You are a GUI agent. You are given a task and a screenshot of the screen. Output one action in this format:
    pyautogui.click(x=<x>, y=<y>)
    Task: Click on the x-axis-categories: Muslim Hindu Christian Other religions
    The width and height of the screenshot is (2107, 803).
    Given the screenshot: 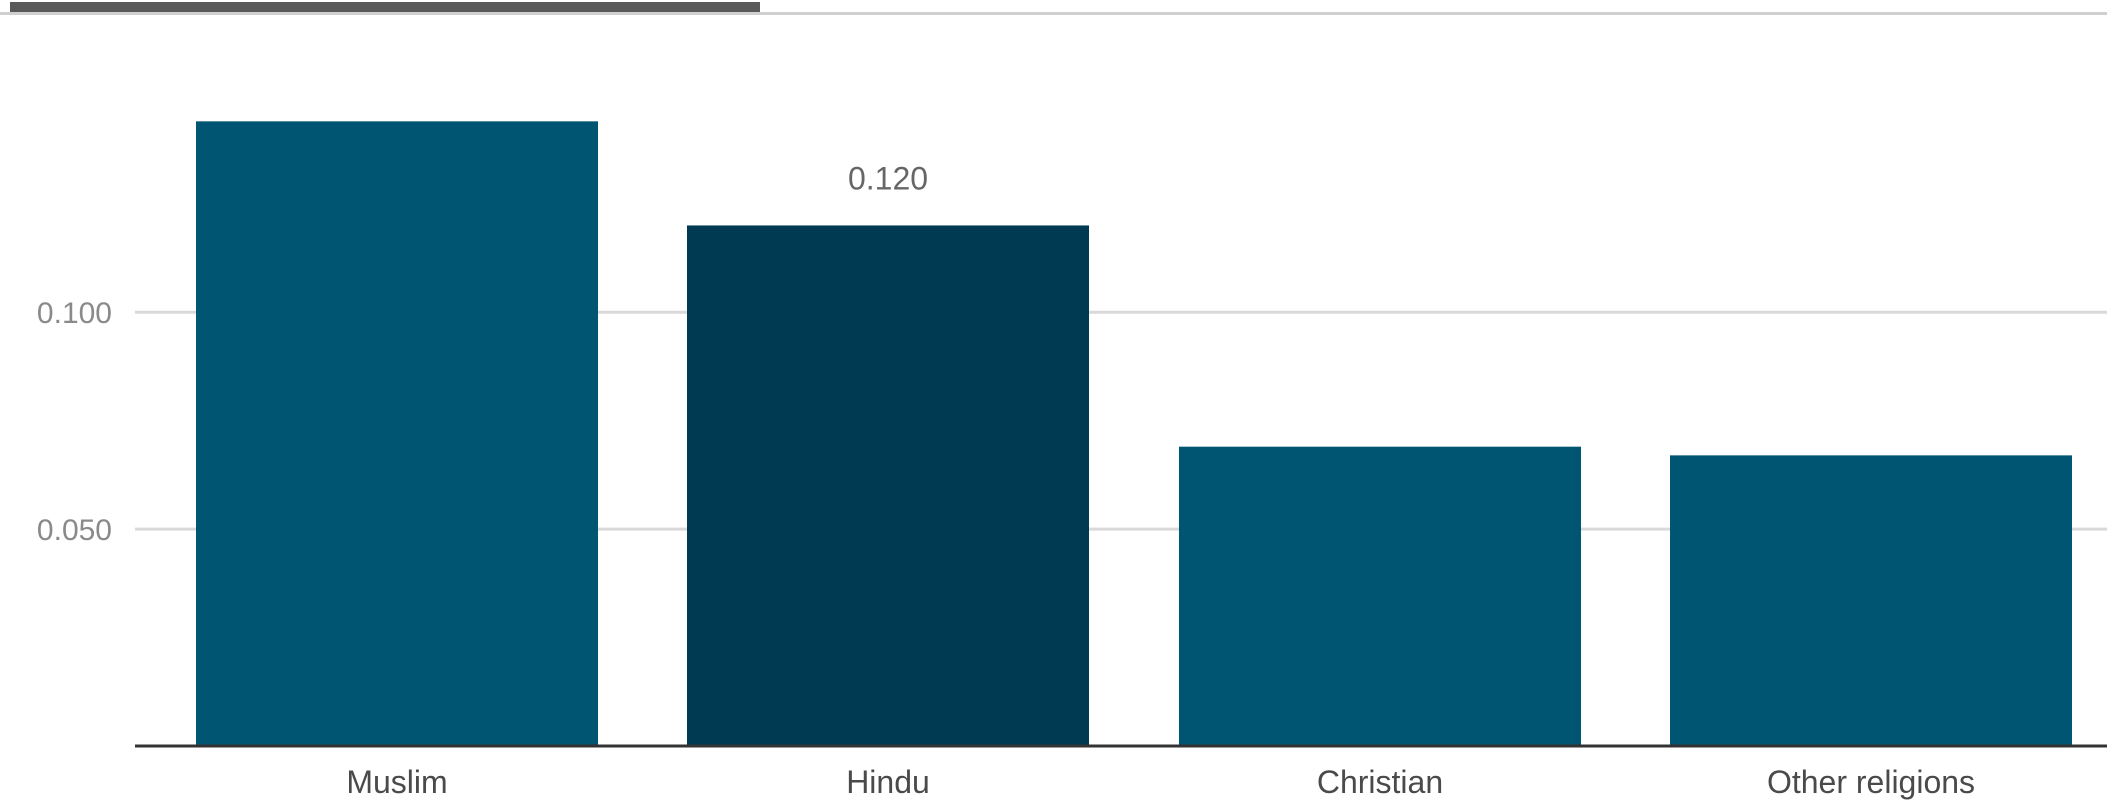 What is the action you would take?
    pyautogui.click(x=1160, y=782)
    